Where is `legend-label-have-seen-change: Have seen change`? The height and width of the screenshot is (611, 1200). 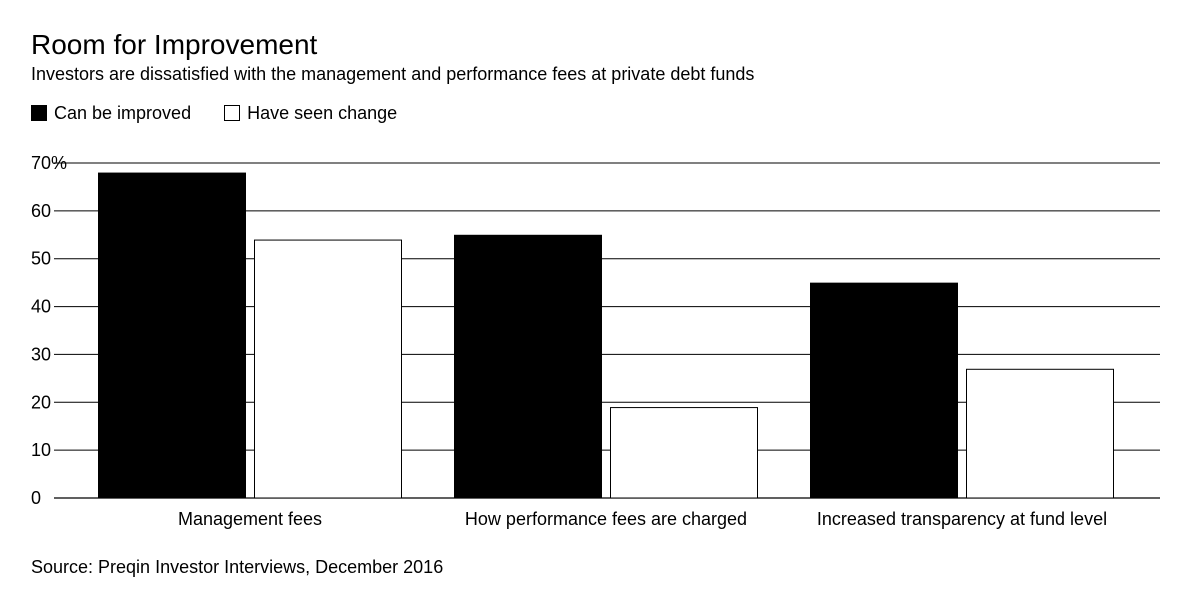
legend-label-have-seen-change: Have seen change is located at coordinates (322, 112).